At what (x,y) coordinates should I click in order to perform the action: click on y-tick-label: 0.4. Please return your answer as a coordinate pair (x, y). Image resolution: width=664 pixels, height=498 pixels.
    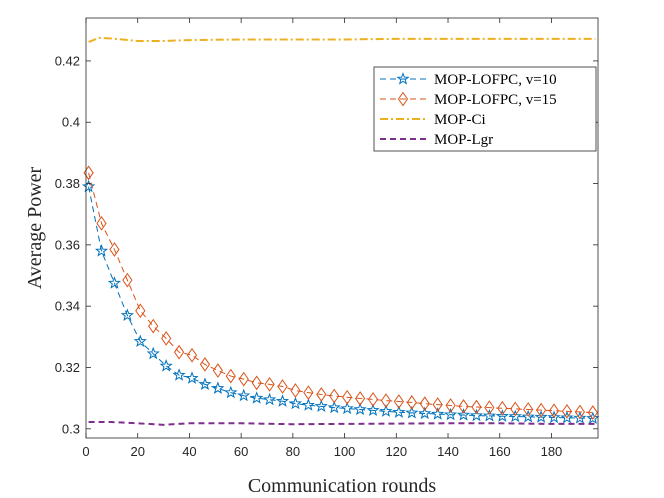
    Looking at the image, I should click on (71, 122).